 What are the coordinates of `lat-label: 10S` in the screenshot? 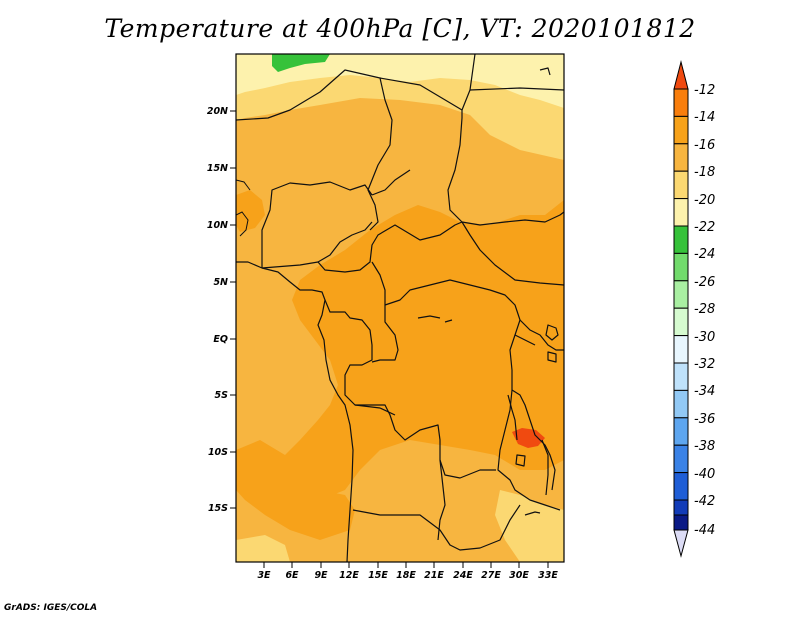 It's located at (218, 452).